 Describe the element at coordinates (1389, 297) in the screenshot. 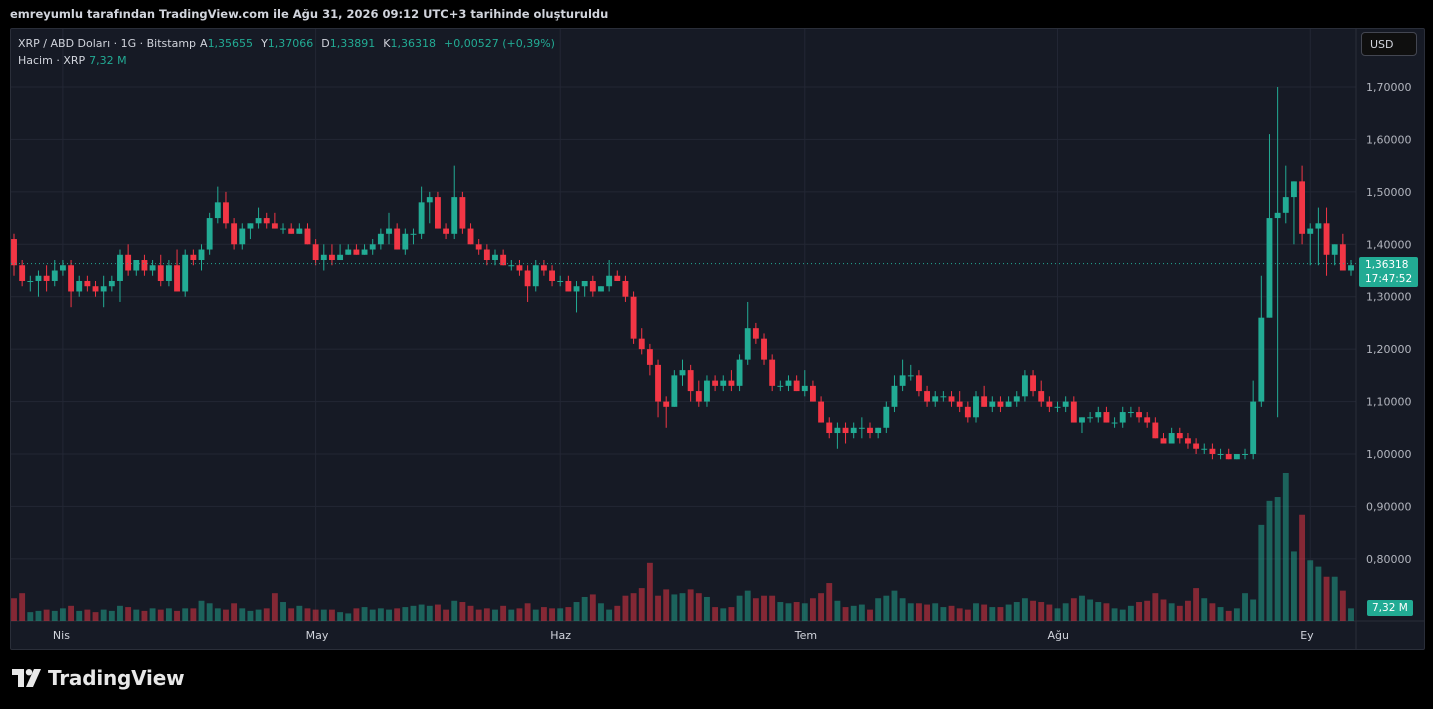

I see `y-tick-label: 1,30000` at that location.